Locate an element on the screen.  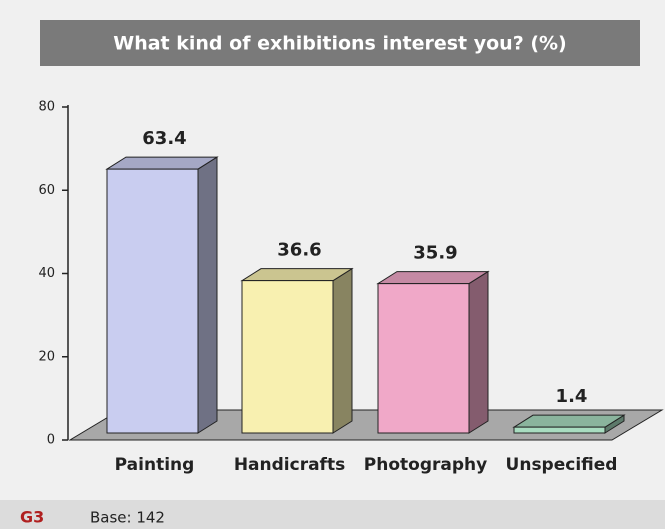
x-tick-label: Handicrafts is located at coordinates (289, 465).